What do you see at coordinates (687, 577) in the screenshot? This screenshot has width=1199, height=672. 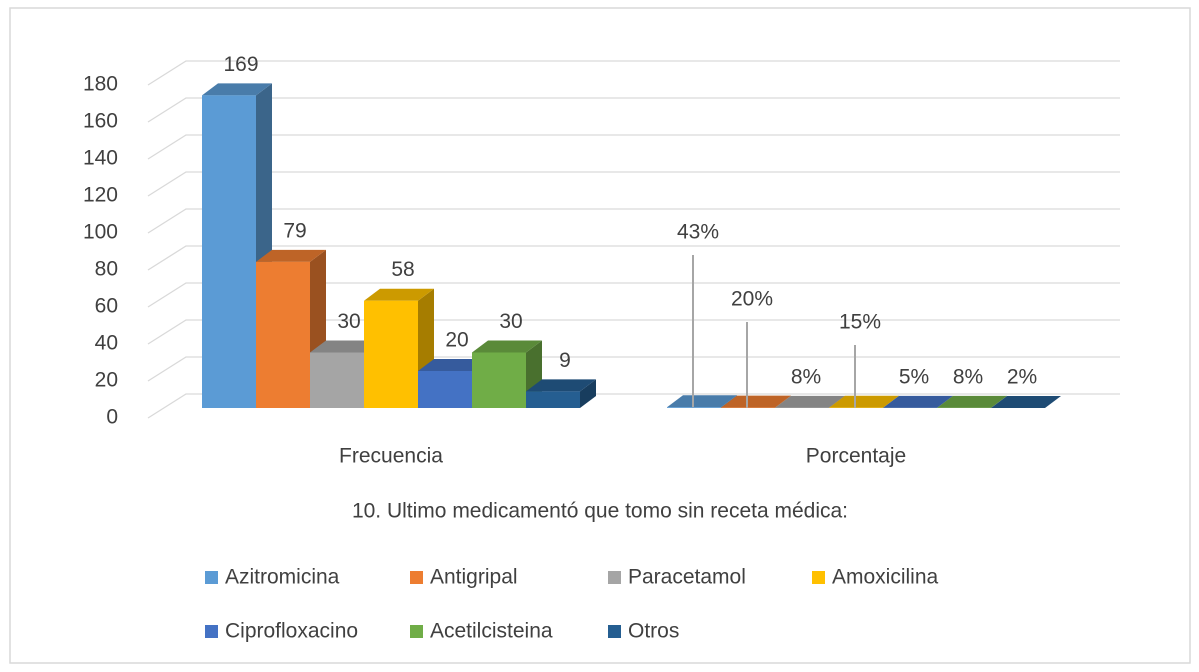 I see `legend-label: Paracetamol` at bounding box center [687, 577].